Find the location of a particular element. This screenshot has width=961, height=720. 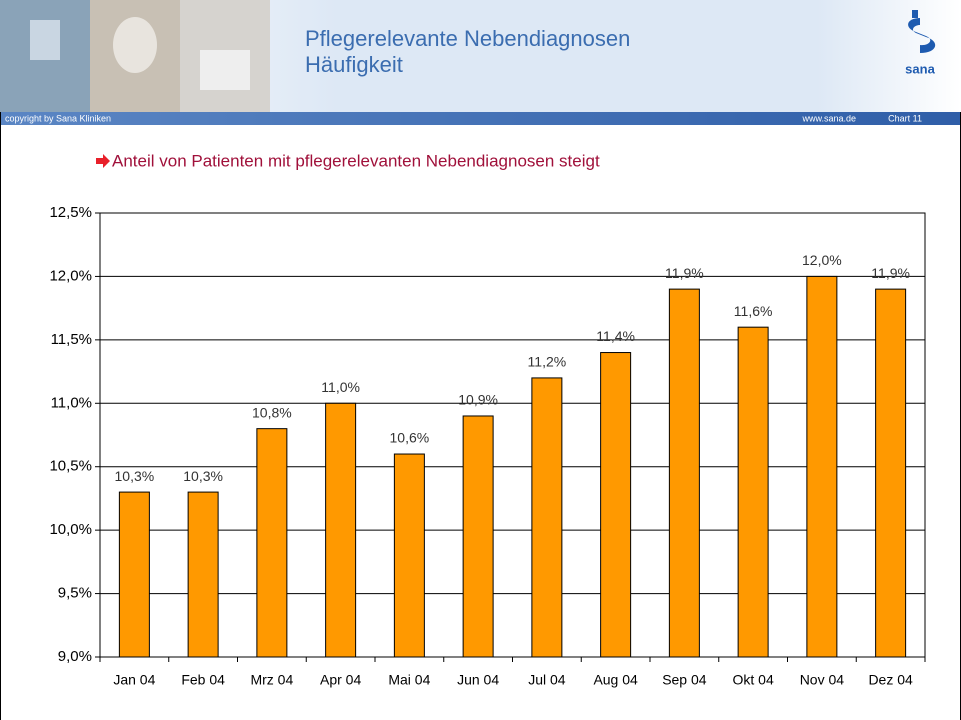

logo-text: sana is located at coordinates (920, 68).